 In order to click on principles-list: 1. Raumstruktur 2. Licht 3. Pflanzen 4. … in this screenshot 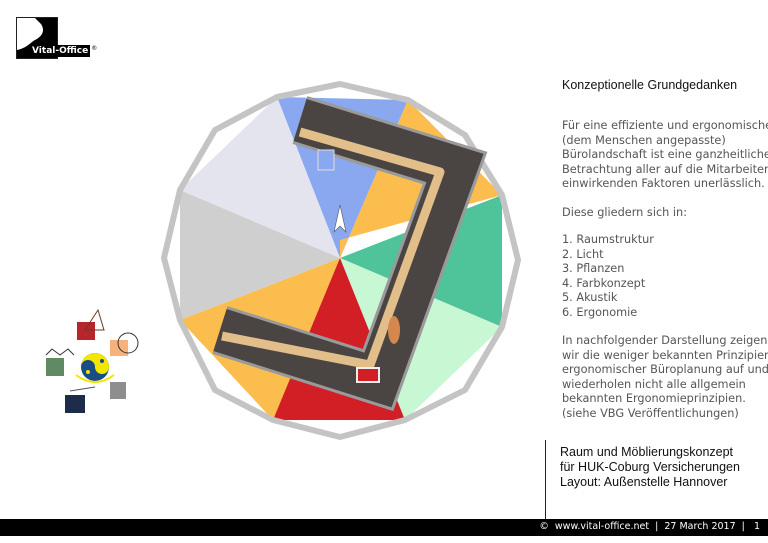, I will do `click(608, 277)`.